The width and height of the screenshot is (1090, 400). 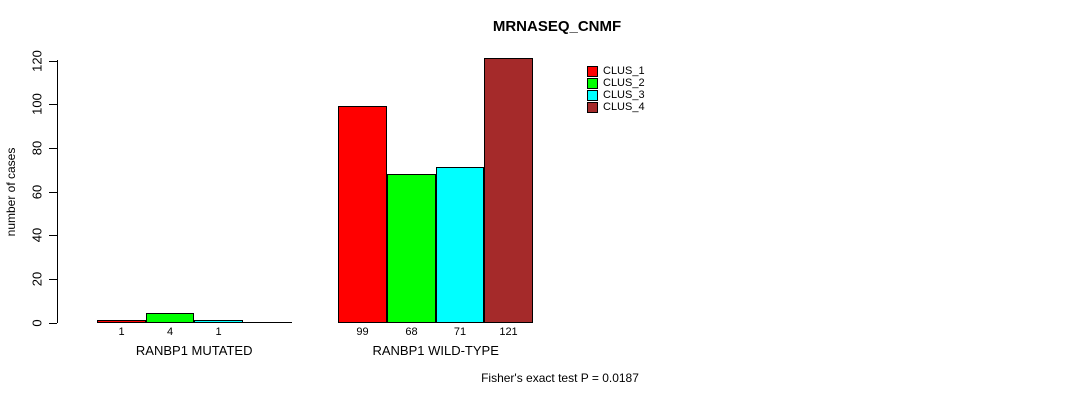 I want to click on legend-label: CLUS_3, so click(x=624, y=95).